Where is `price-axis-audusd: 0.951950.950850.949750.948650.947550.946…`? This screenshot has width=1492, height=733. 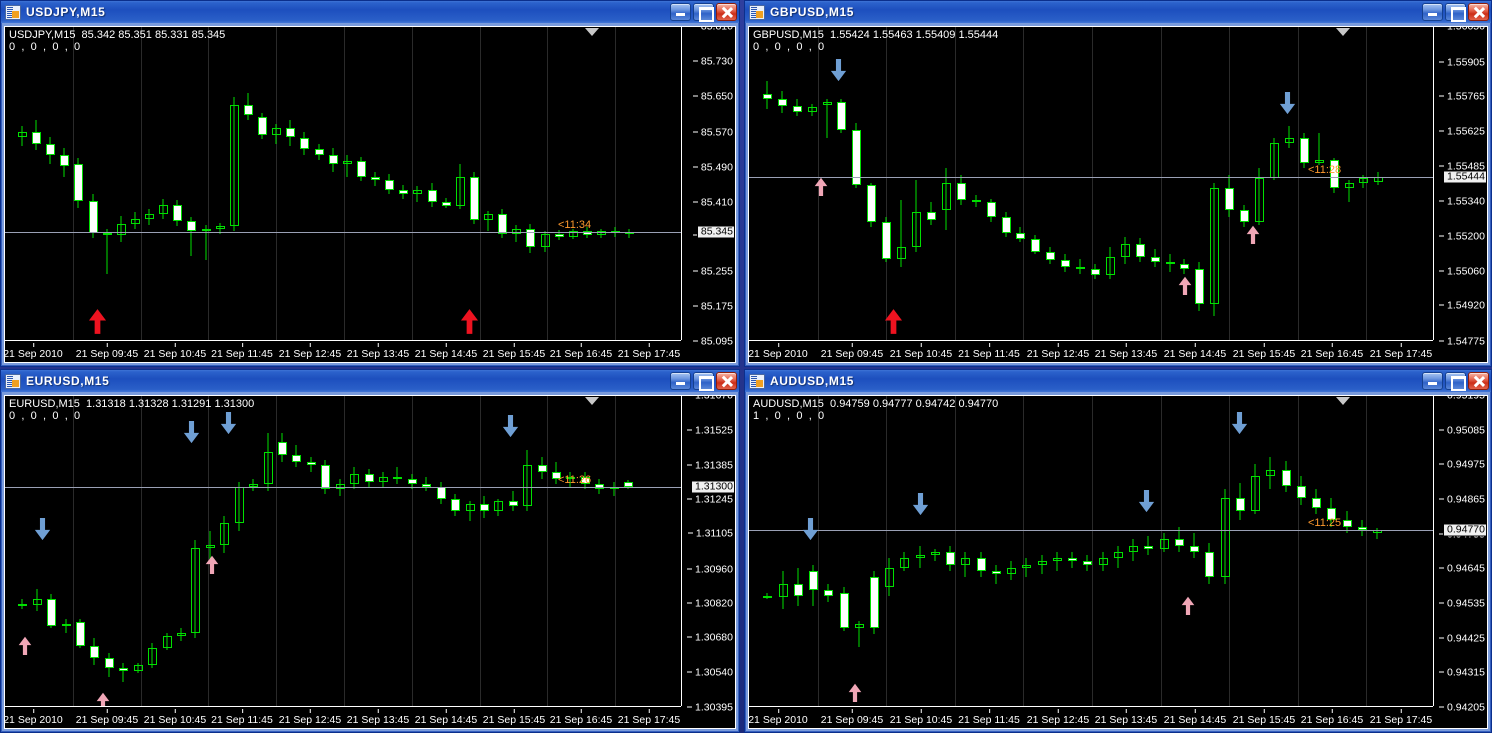 price-axis-audusd: 0.951950.950850.949750.948650.947550.946… is located at coordinates (1460, 554).